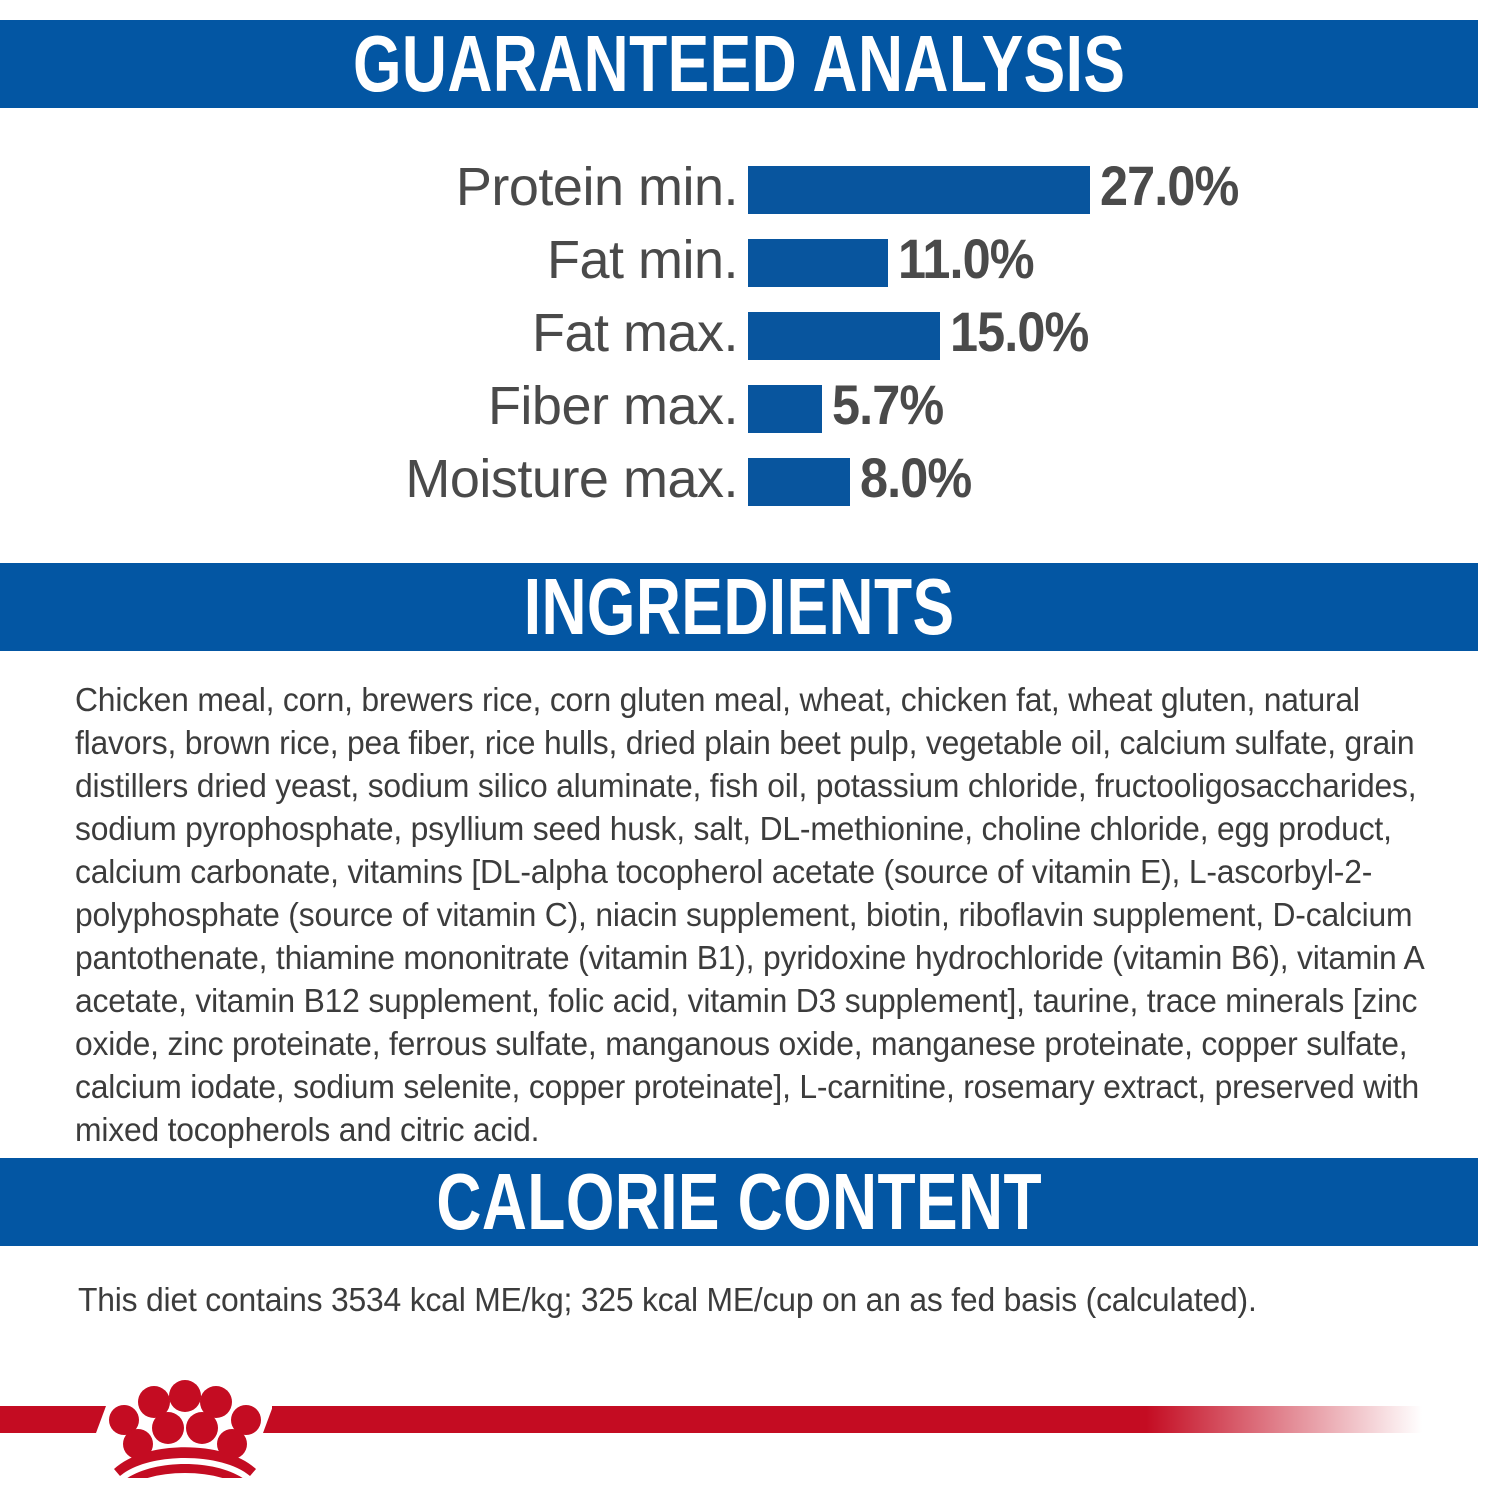  I want to click on nutrient-label: Fiber max., so click(613, 406).